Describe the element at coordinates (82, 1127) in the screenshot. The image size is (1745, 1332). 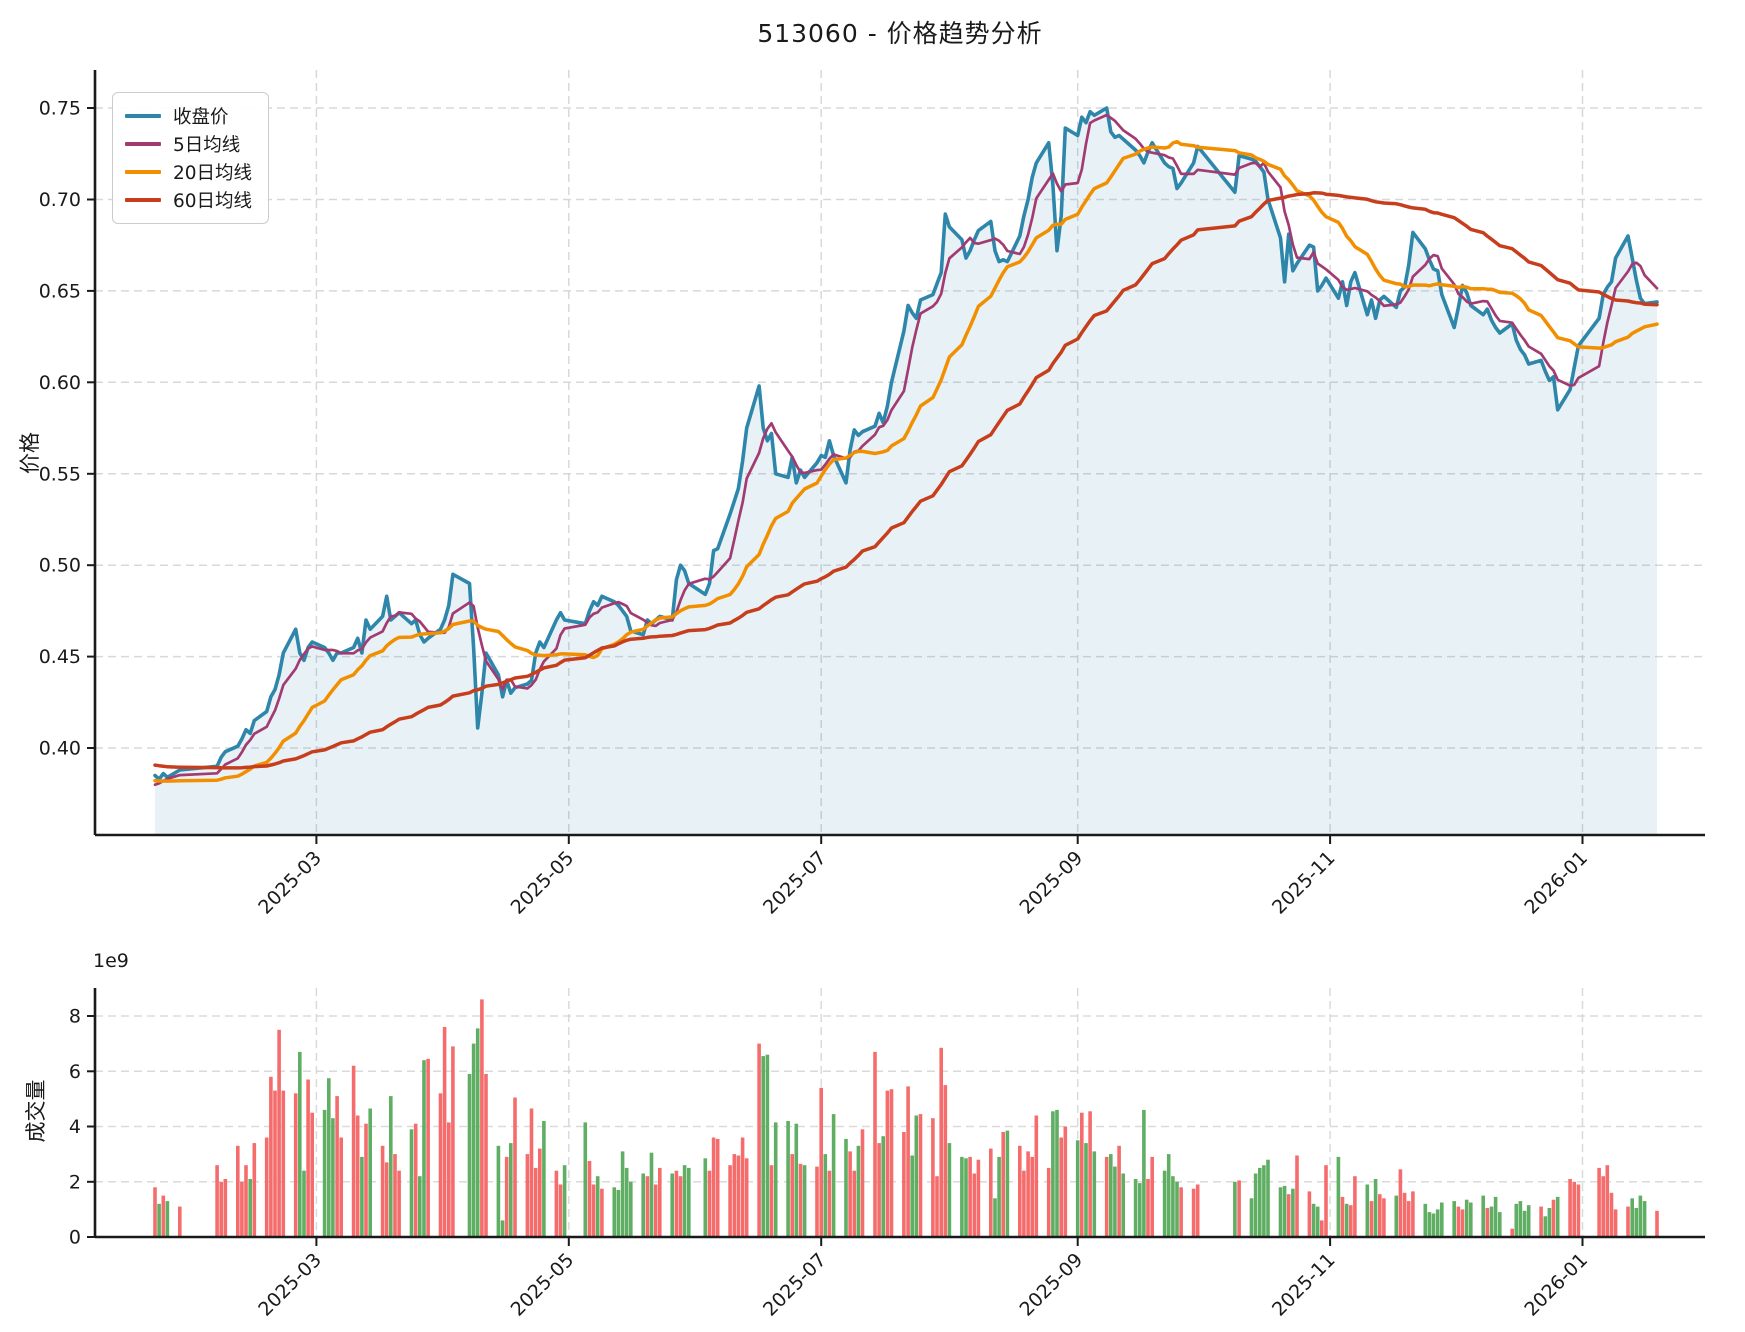
I see `volume-y-ticks: 0 2 4 6 8` at that location.